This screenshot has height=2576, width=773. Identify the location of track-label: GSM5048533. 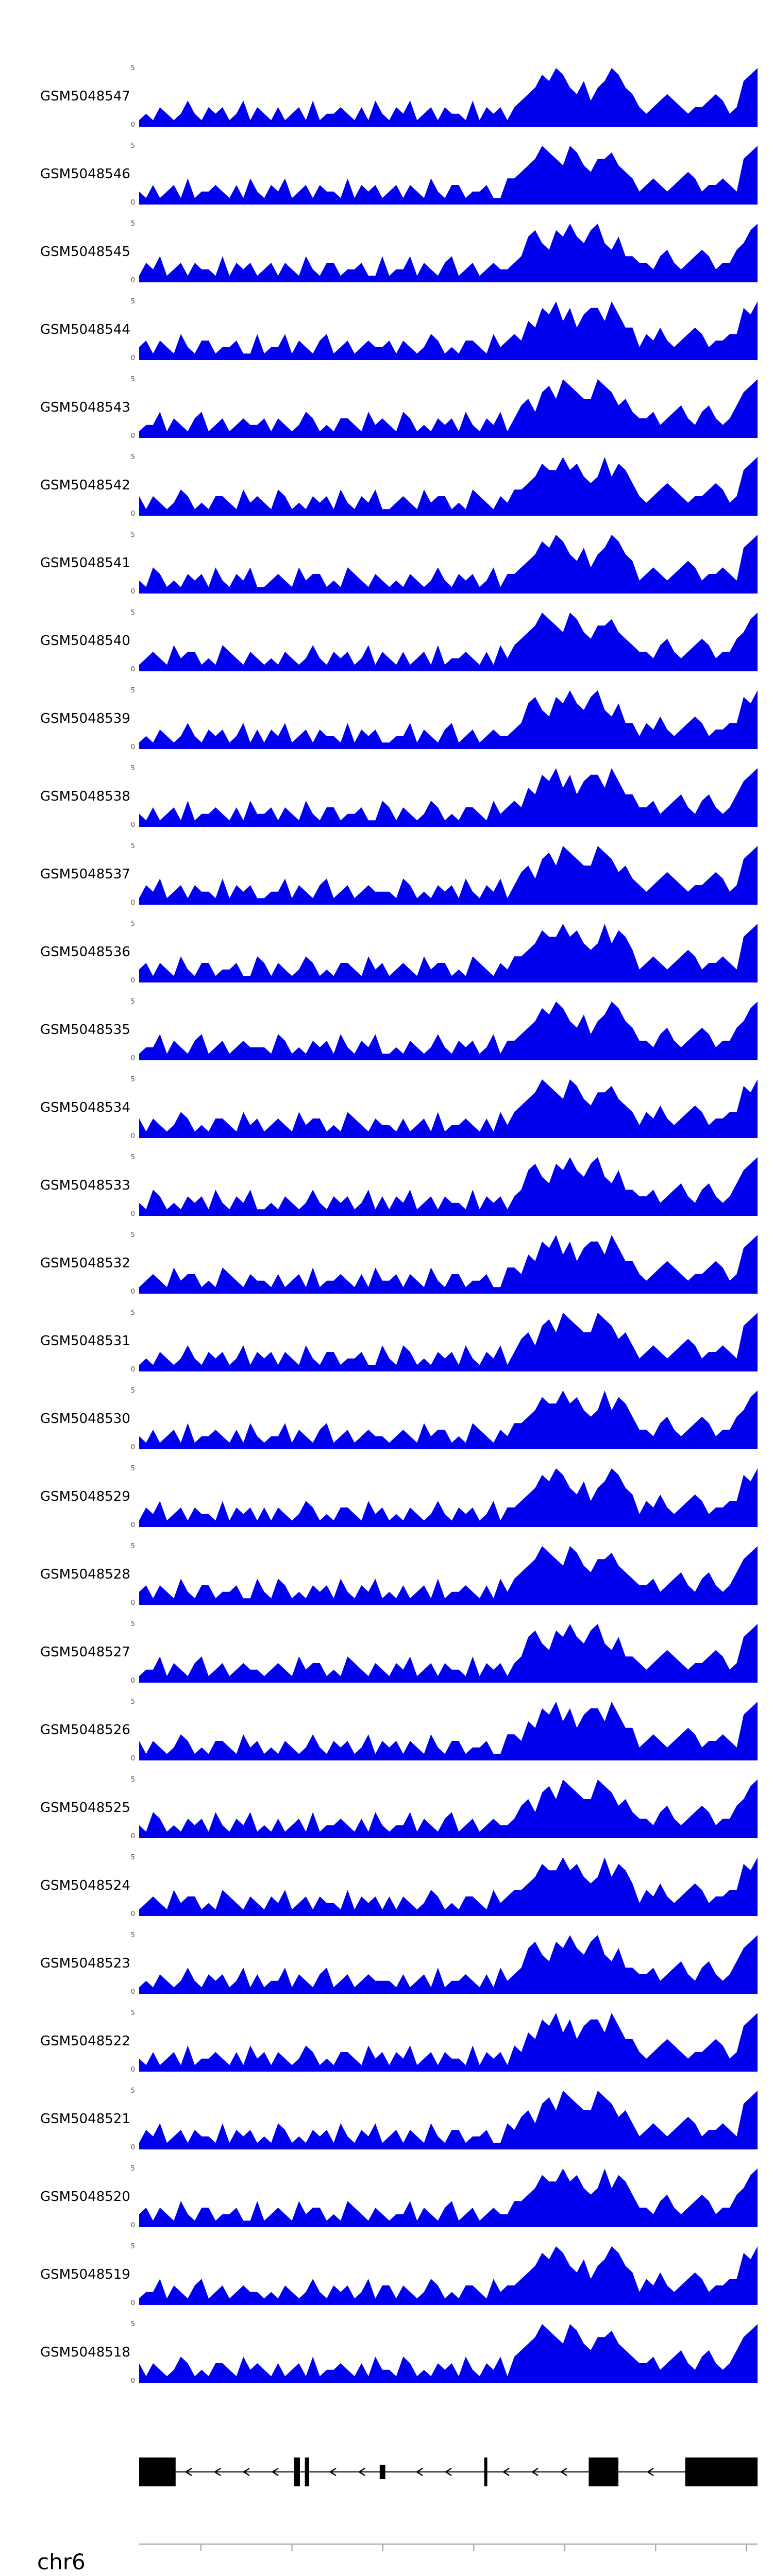
(85, 1185).